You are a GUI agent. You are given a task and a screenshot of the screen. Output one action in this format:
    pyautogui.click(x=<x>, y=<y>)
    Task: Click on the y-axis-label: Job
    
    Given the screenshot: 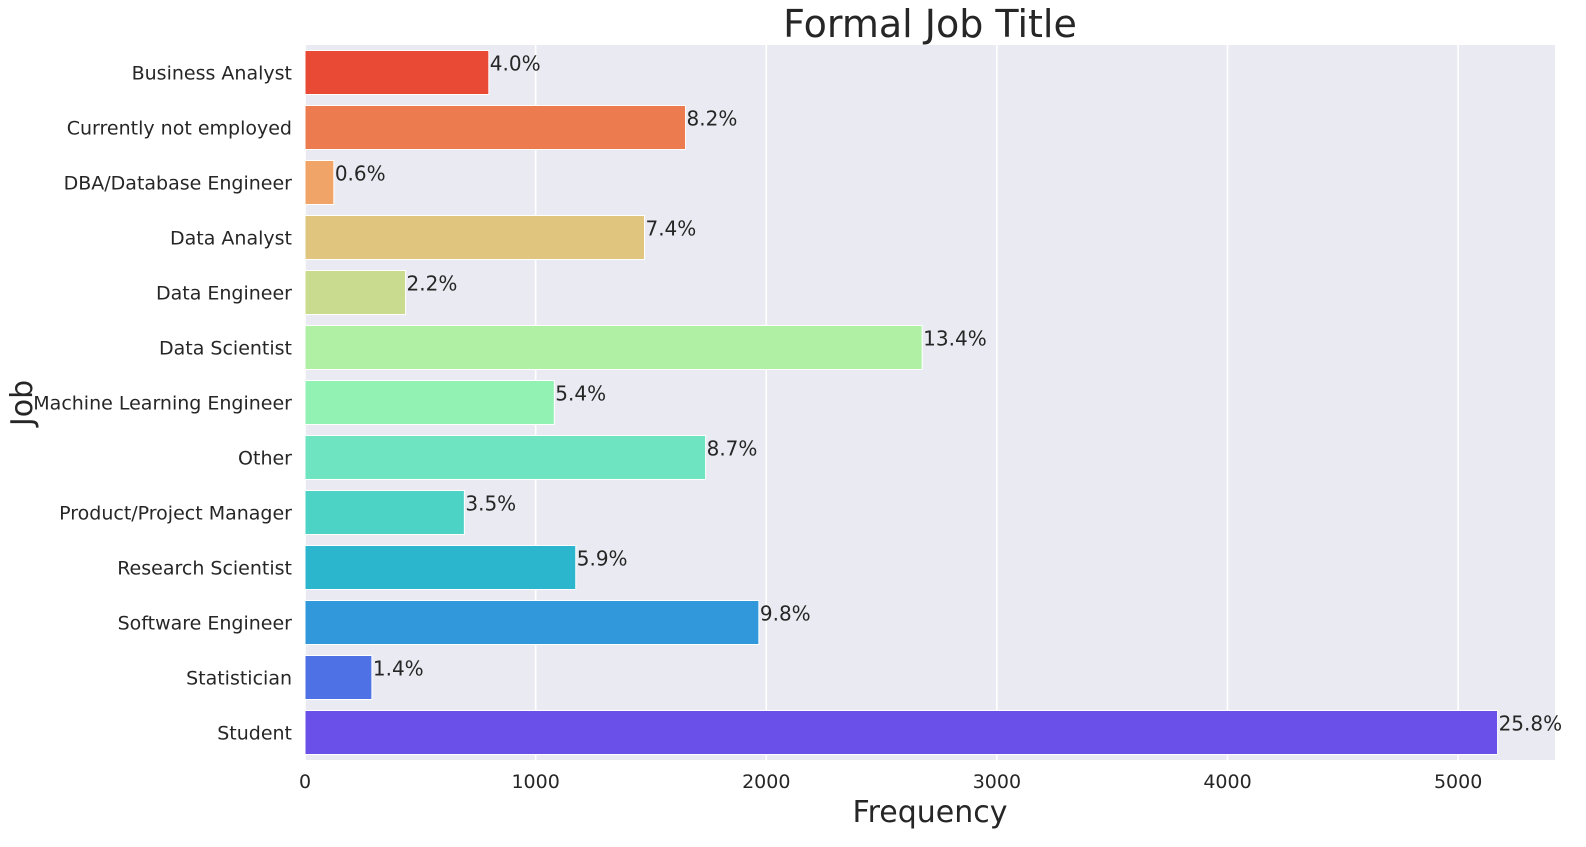 What is the action you would take?
    pyautogui.click(x=22, y=404)
    